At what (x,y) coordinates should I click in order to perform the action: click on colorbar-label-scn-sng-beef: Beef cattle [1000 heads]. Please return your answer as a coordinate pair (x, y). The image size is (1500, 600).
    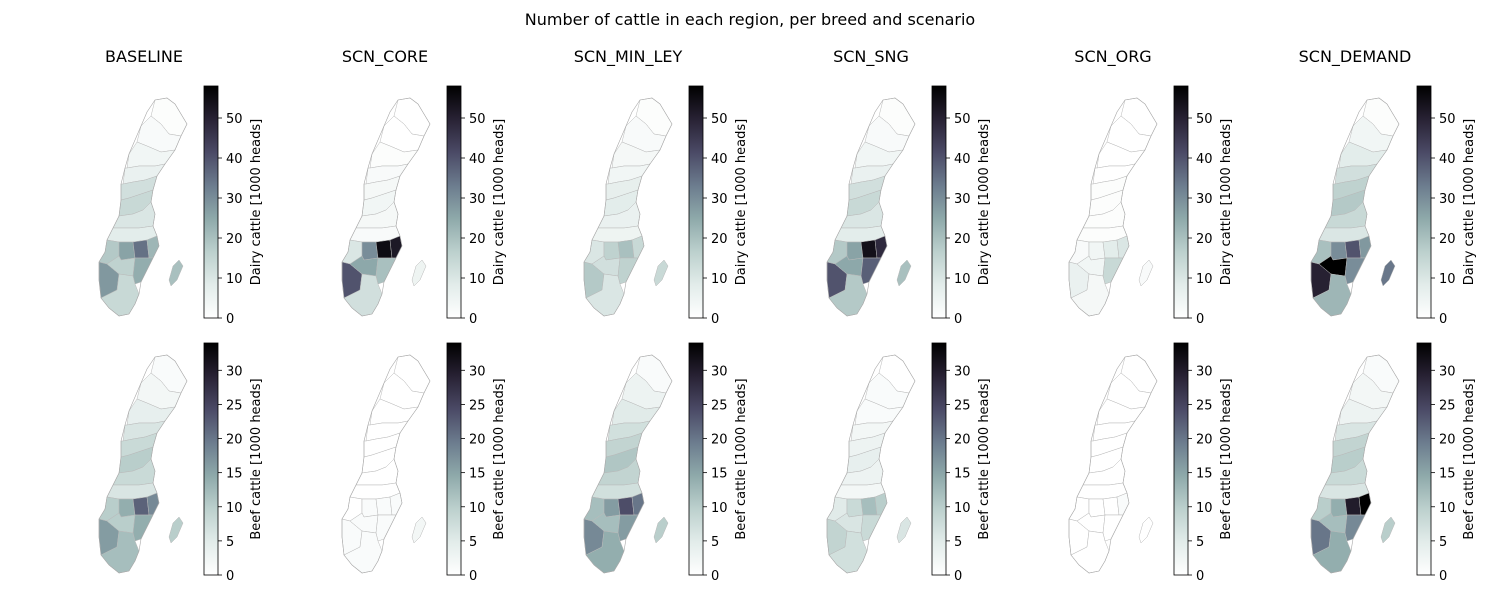
    Looking at the image, I should click on (984, 458).